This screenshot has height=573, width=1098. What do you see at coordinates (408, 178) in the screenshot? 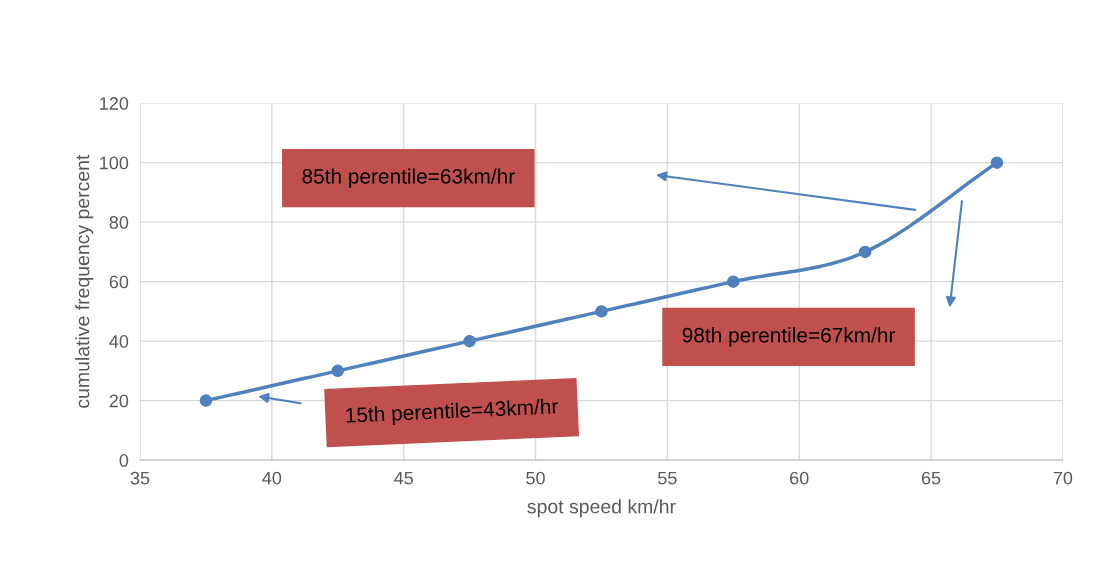
I see `annotation: 85th perentile=63km/hr` at bounding box center [408, 178].